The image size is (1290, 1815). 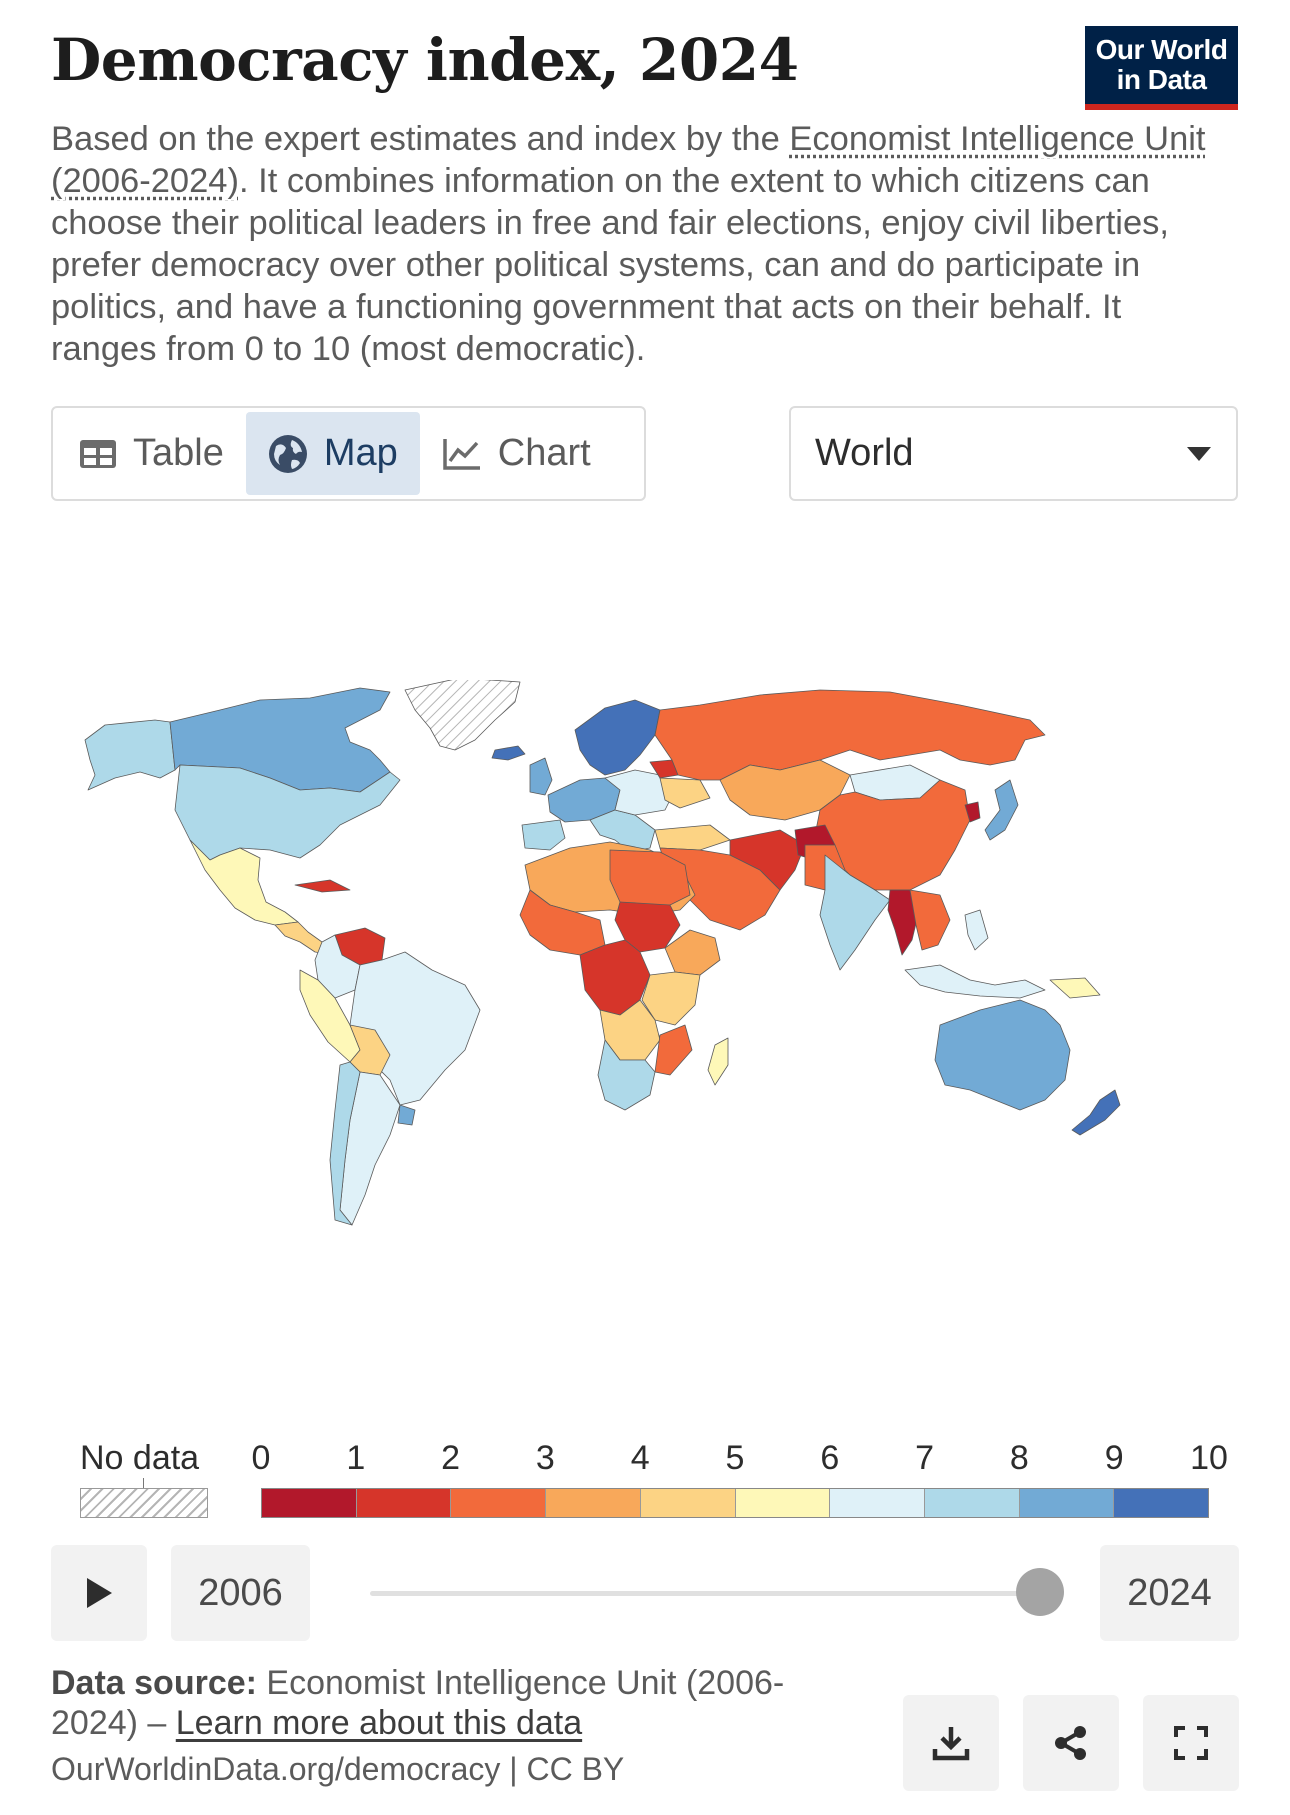 What do you see at coordinates (925, 1458) in the screenshot?
I see `scale-tick-label: 7` at bounding box center [925, 1458].